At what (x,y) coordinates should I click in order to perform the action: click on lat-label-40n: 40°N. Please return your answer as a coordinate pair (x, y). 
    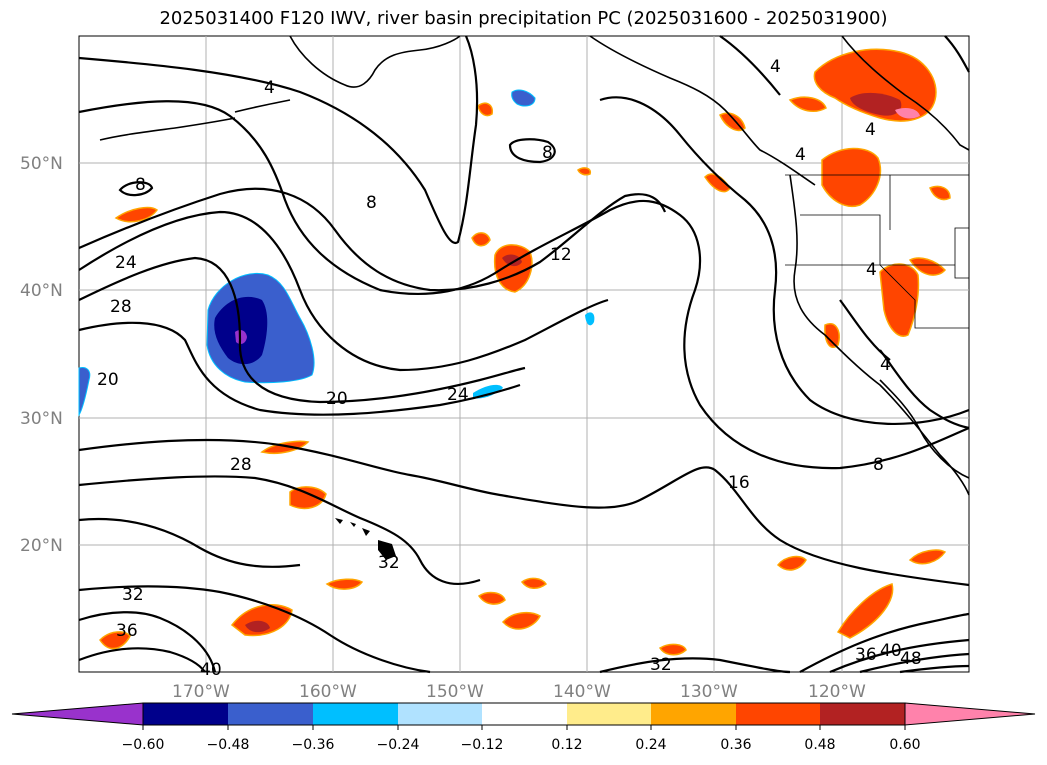
    Looking at the image, I should click on (41, 291).